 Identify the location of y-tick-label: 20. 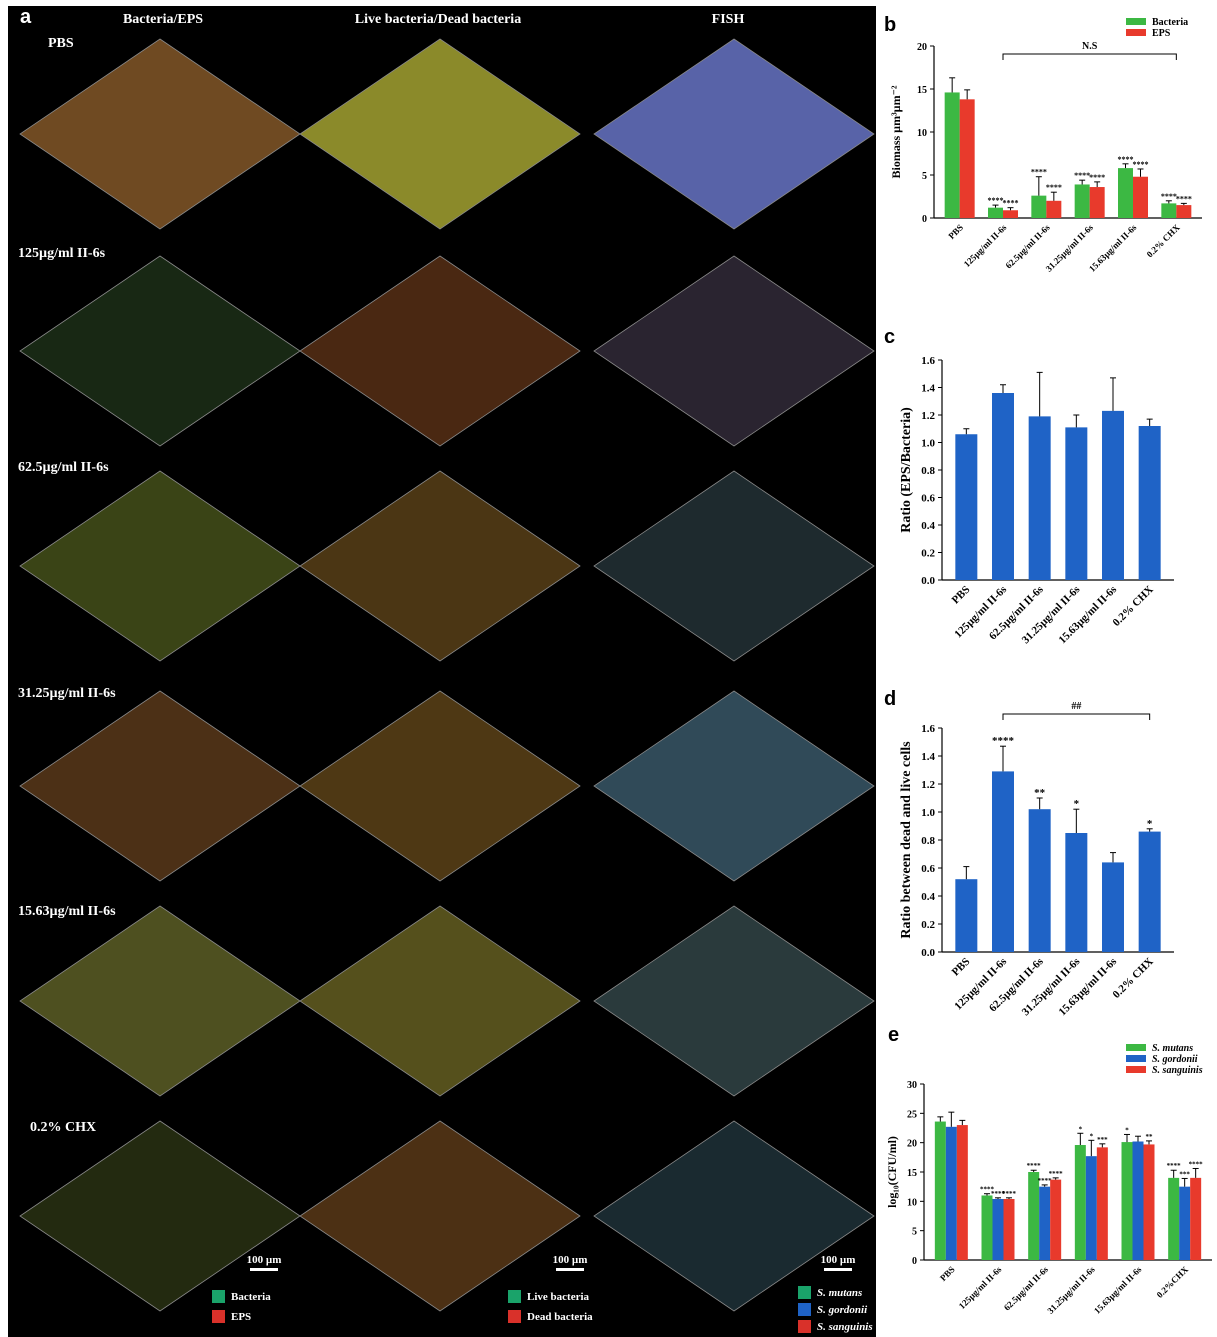
(912, 1144).